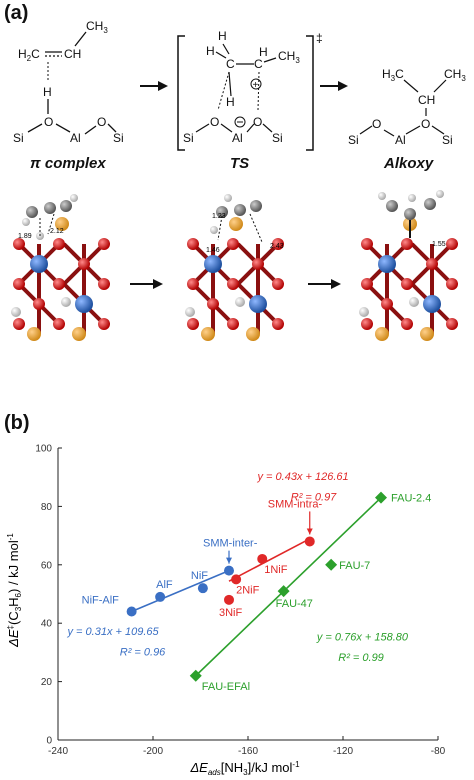  What do you see at coordinates (361, 658) in the screenshot?
I see `fit-r2: R² = 0.99` at bounding box center [361, 658].